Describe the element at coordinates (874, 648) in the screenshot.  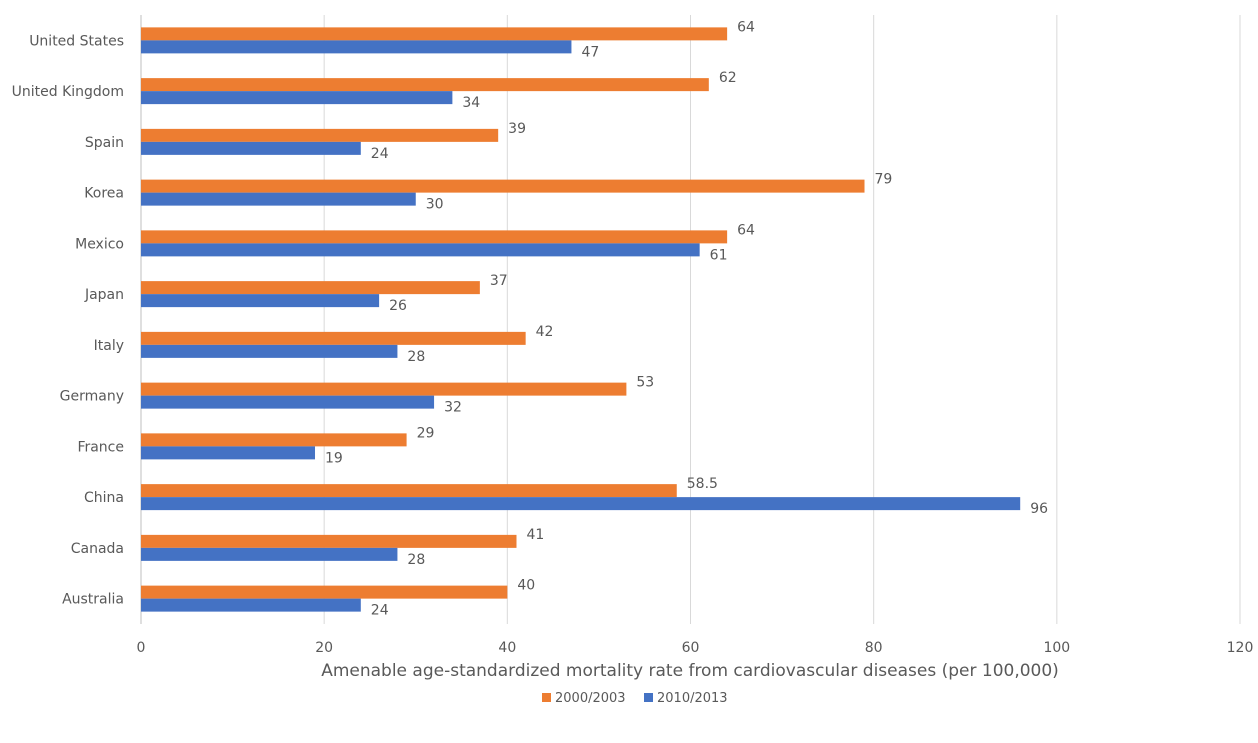
I see `x-tick-label: 80` at that location.